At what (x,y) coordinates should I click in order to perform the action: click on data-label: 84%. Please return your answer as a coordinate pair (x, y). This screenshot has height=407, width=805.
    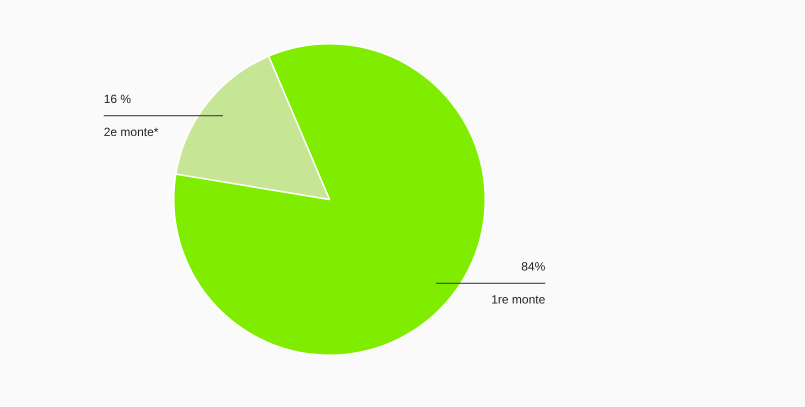
    Looking at the image, I should click on (533, 267).